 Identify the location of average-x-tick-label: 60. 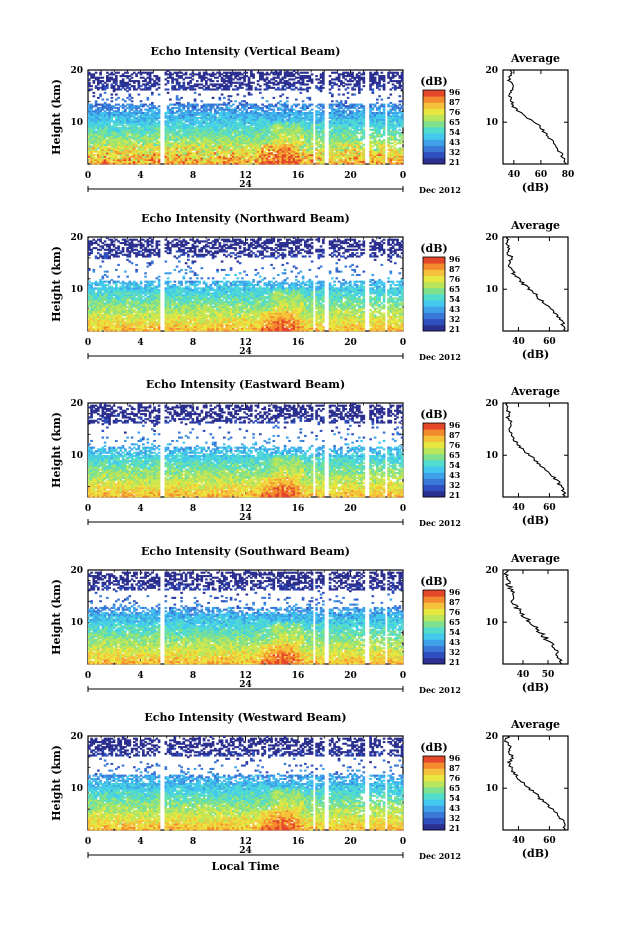
(541, 175).